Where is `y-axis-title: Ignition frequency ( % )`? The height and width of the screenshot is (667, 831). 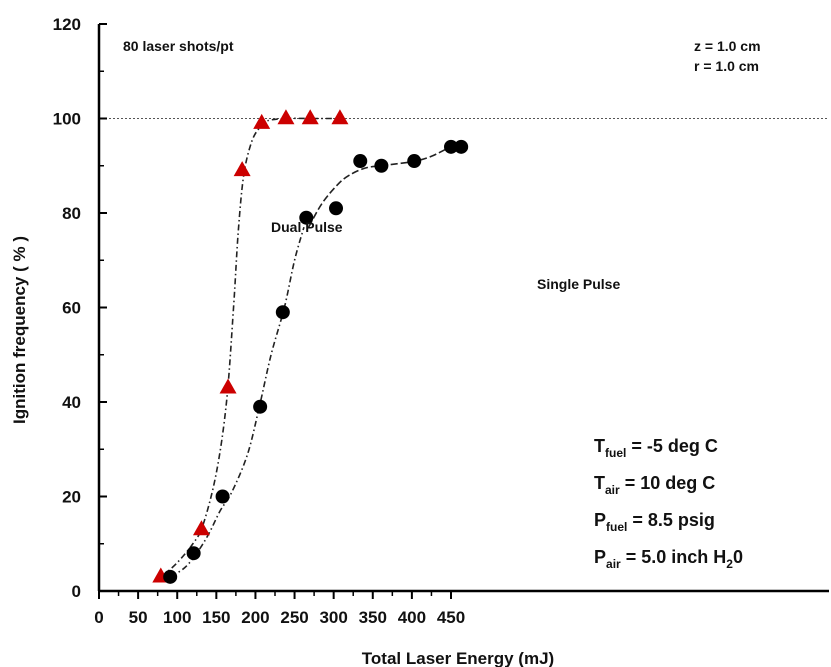 y-axis-title: Ignition frequency ( % ) is located at coordinates (19, 330).